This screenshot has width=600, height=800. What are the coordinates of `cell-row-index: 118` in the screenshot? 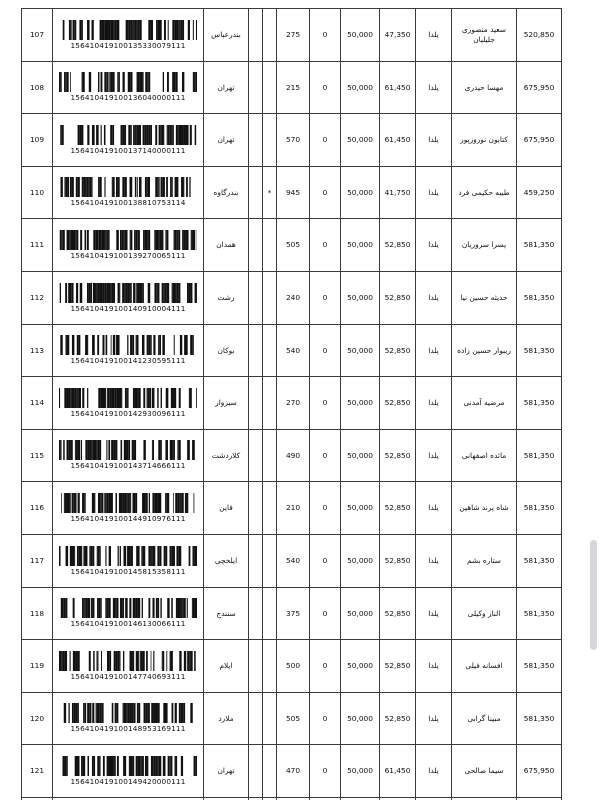 It's located at (37, 613).